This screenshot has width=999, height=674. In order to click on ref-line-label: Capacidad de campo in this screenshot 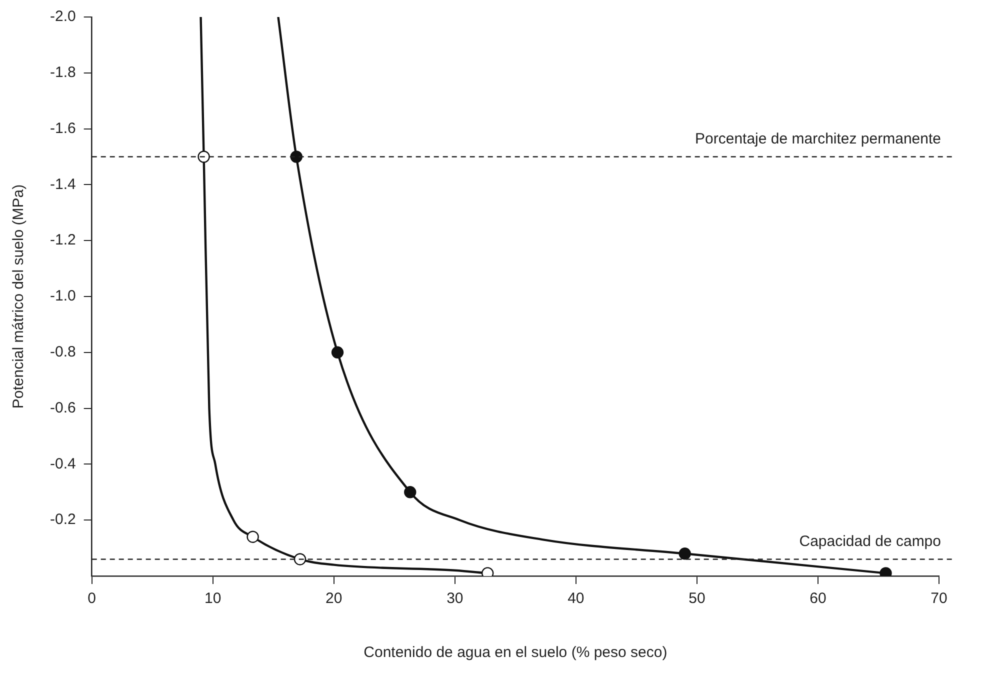, I will do `click(870, 541)`.